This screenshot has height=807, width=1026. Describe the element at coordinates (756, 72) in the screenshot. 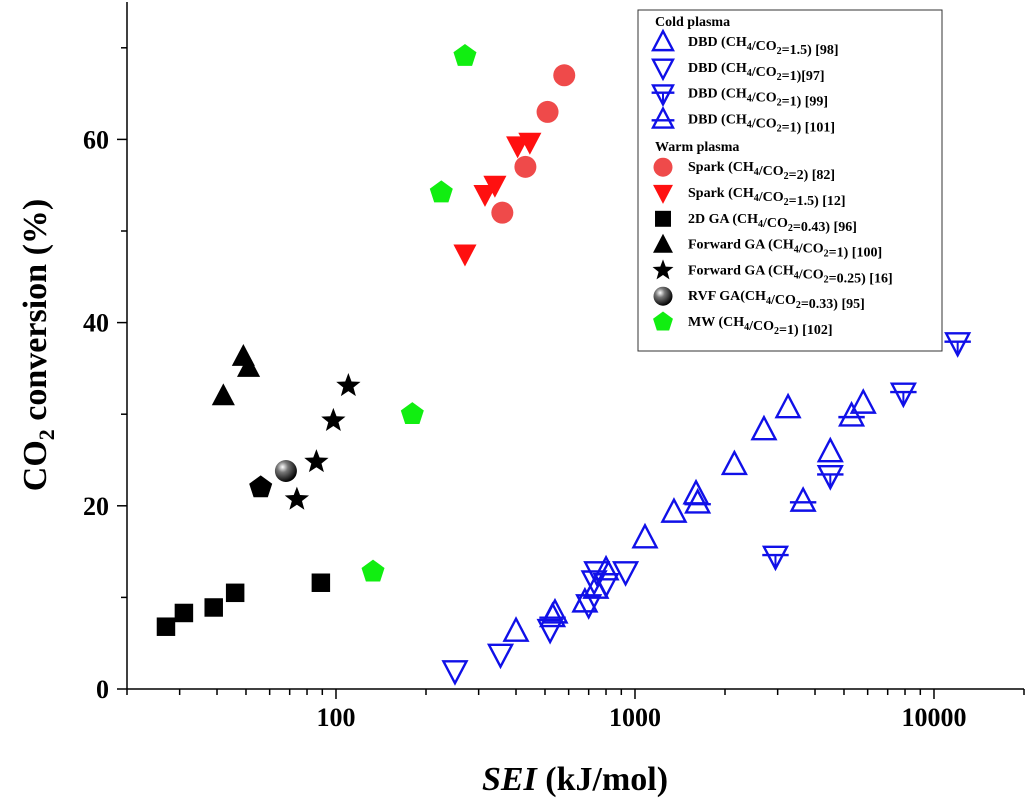

I see `legend-entry-label: DBD (CH4/CO2=1)[97]` at that location.